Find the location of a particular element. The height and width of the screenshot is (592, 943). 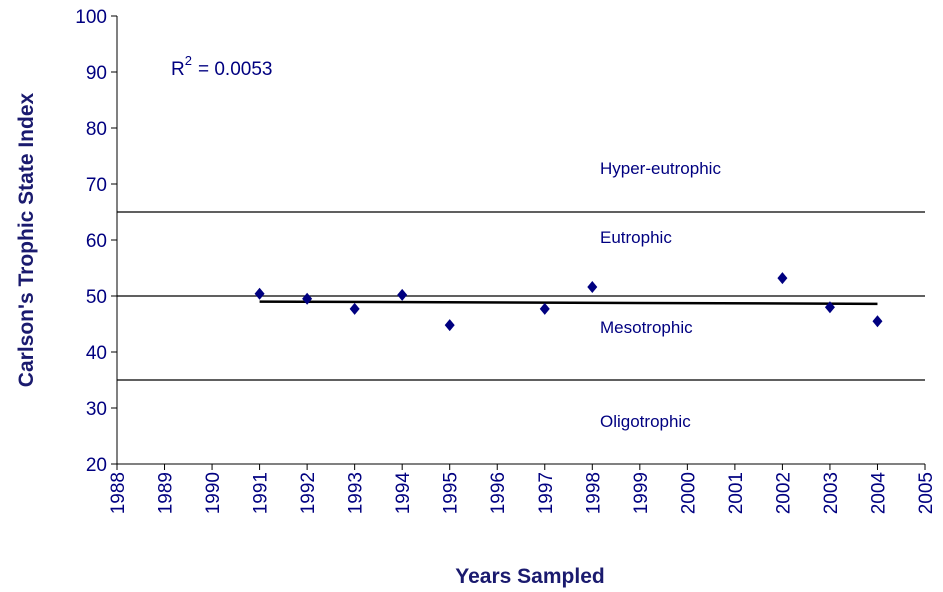

x-tick-label: 1993 is located at coordinates (356, 493).